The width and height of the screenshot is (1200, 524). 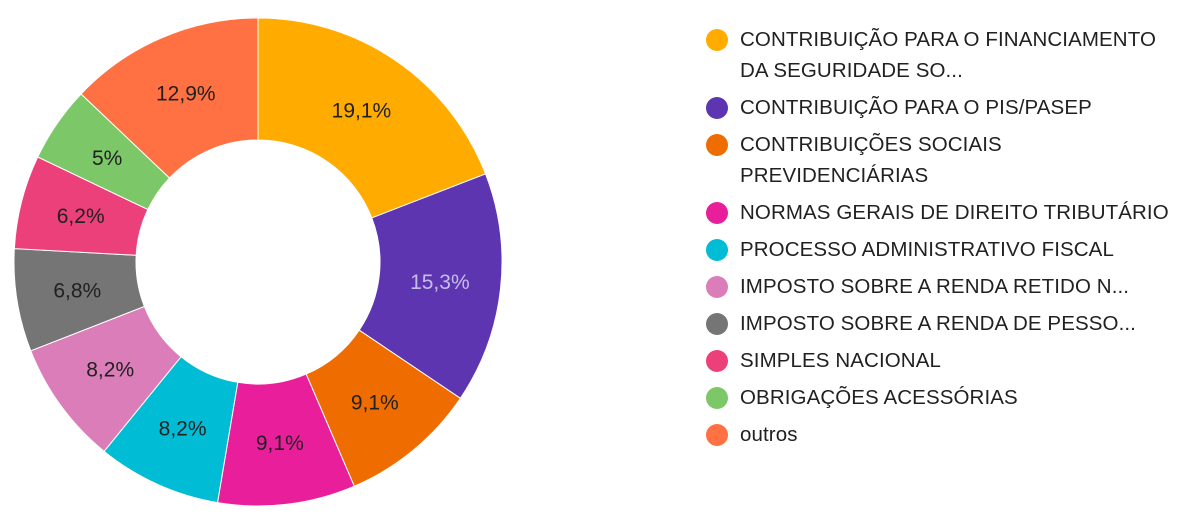 What do you see at coordinates (81, 216) in the screenshot?
I see `slice-value-label: 6,2%` at bounding box center [81, 216].